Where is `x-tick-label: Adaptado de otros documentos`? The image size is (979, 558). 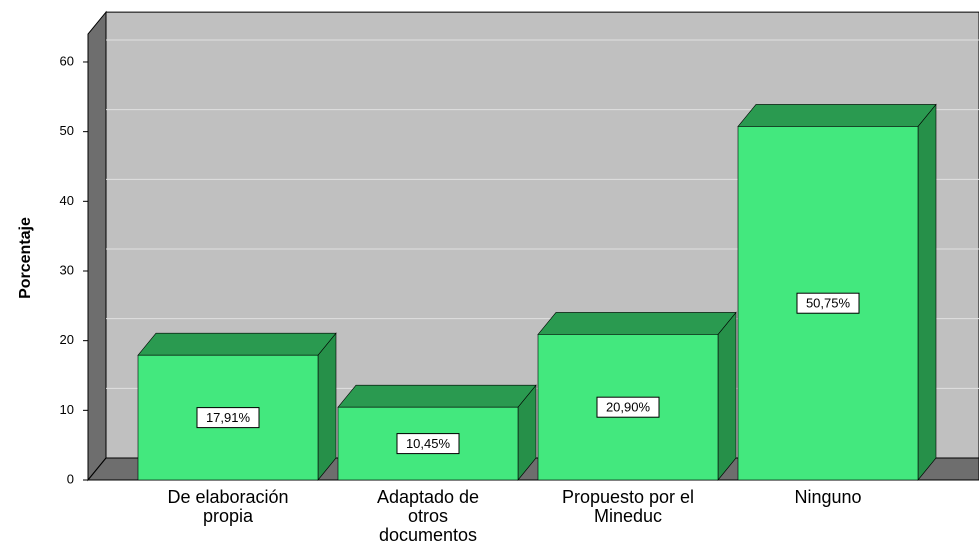
x-tick-label: Adaptado de otros documentos is located at coordinates (428, 516).